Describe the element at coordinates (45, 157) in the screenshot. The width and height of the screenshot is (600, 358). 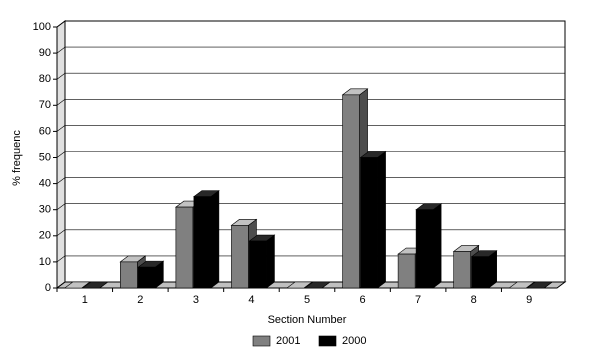
I see `y-tick-label: 50` at that location.